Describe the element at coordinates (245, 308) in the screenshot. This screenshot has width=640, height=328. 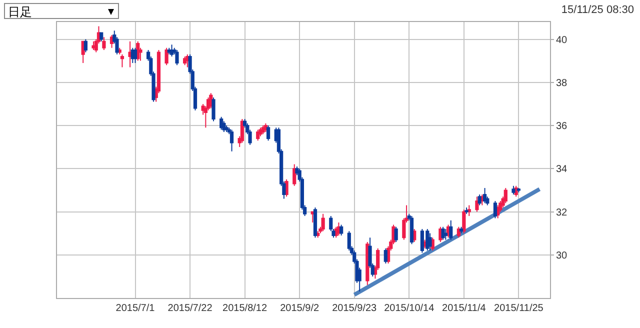
I see `x-tick-label: 2015/8/12` at that location.